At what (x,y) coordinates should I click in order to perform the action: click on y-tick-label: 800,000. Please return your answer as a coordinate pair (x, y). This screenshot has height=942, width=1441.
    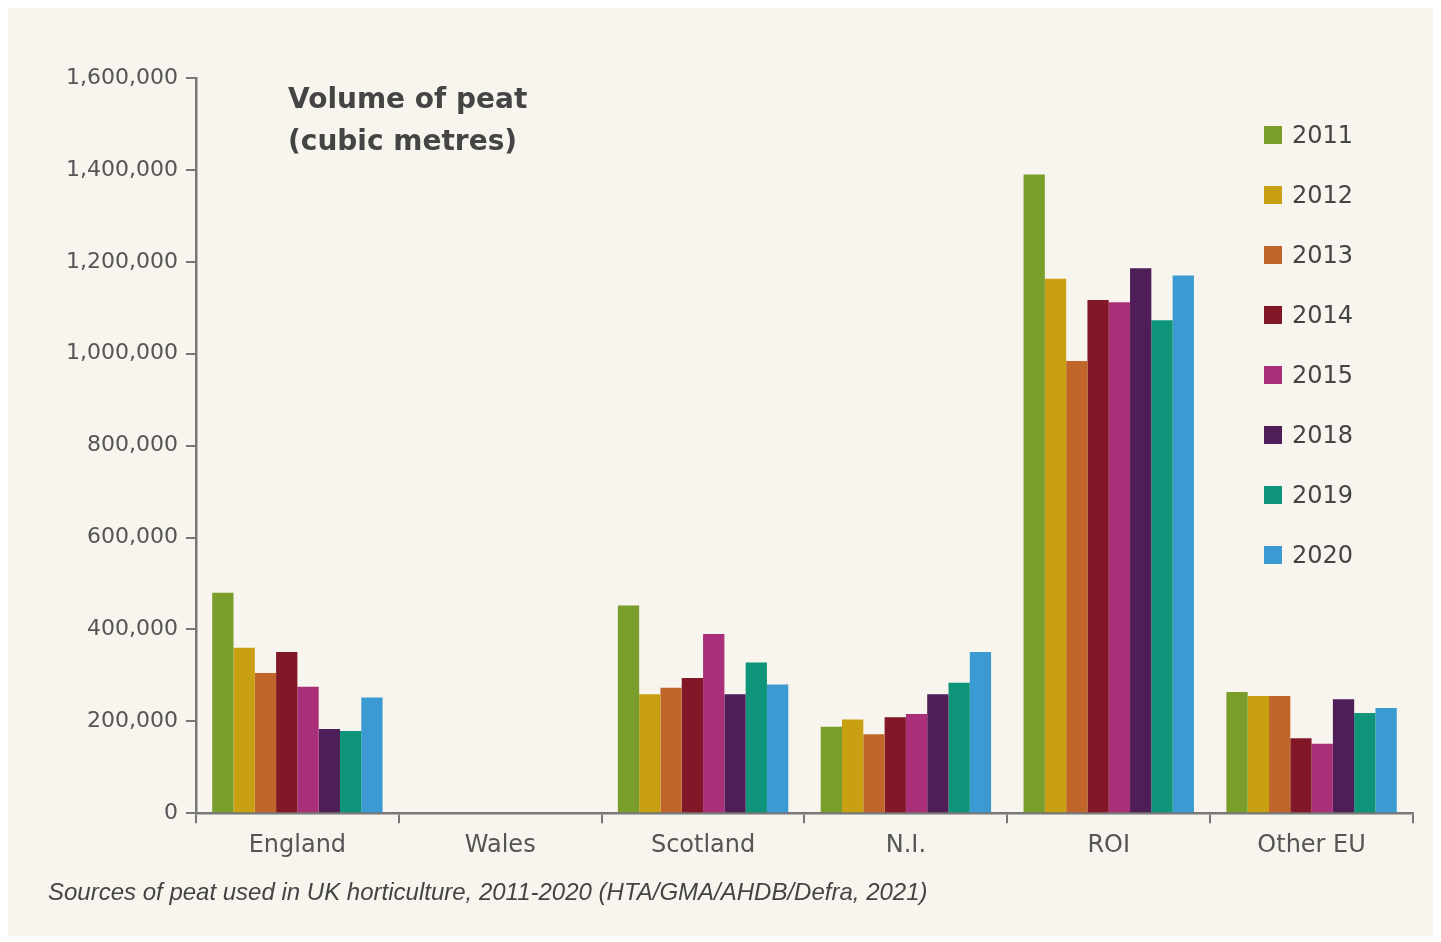
    Looking at the image, I should click on (132, 444).